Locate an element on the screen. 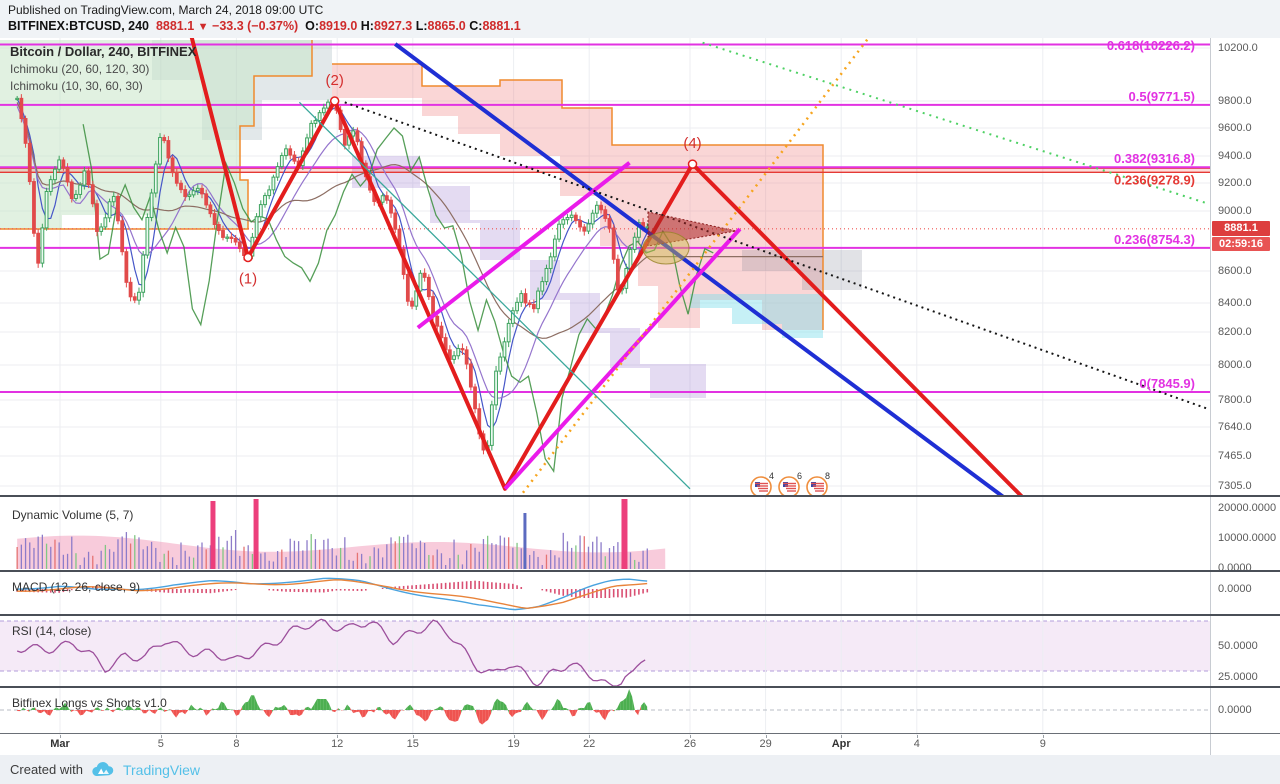 This screenshot has width=1280, height=784. macd-canvas is located at coordinates (605, 594).